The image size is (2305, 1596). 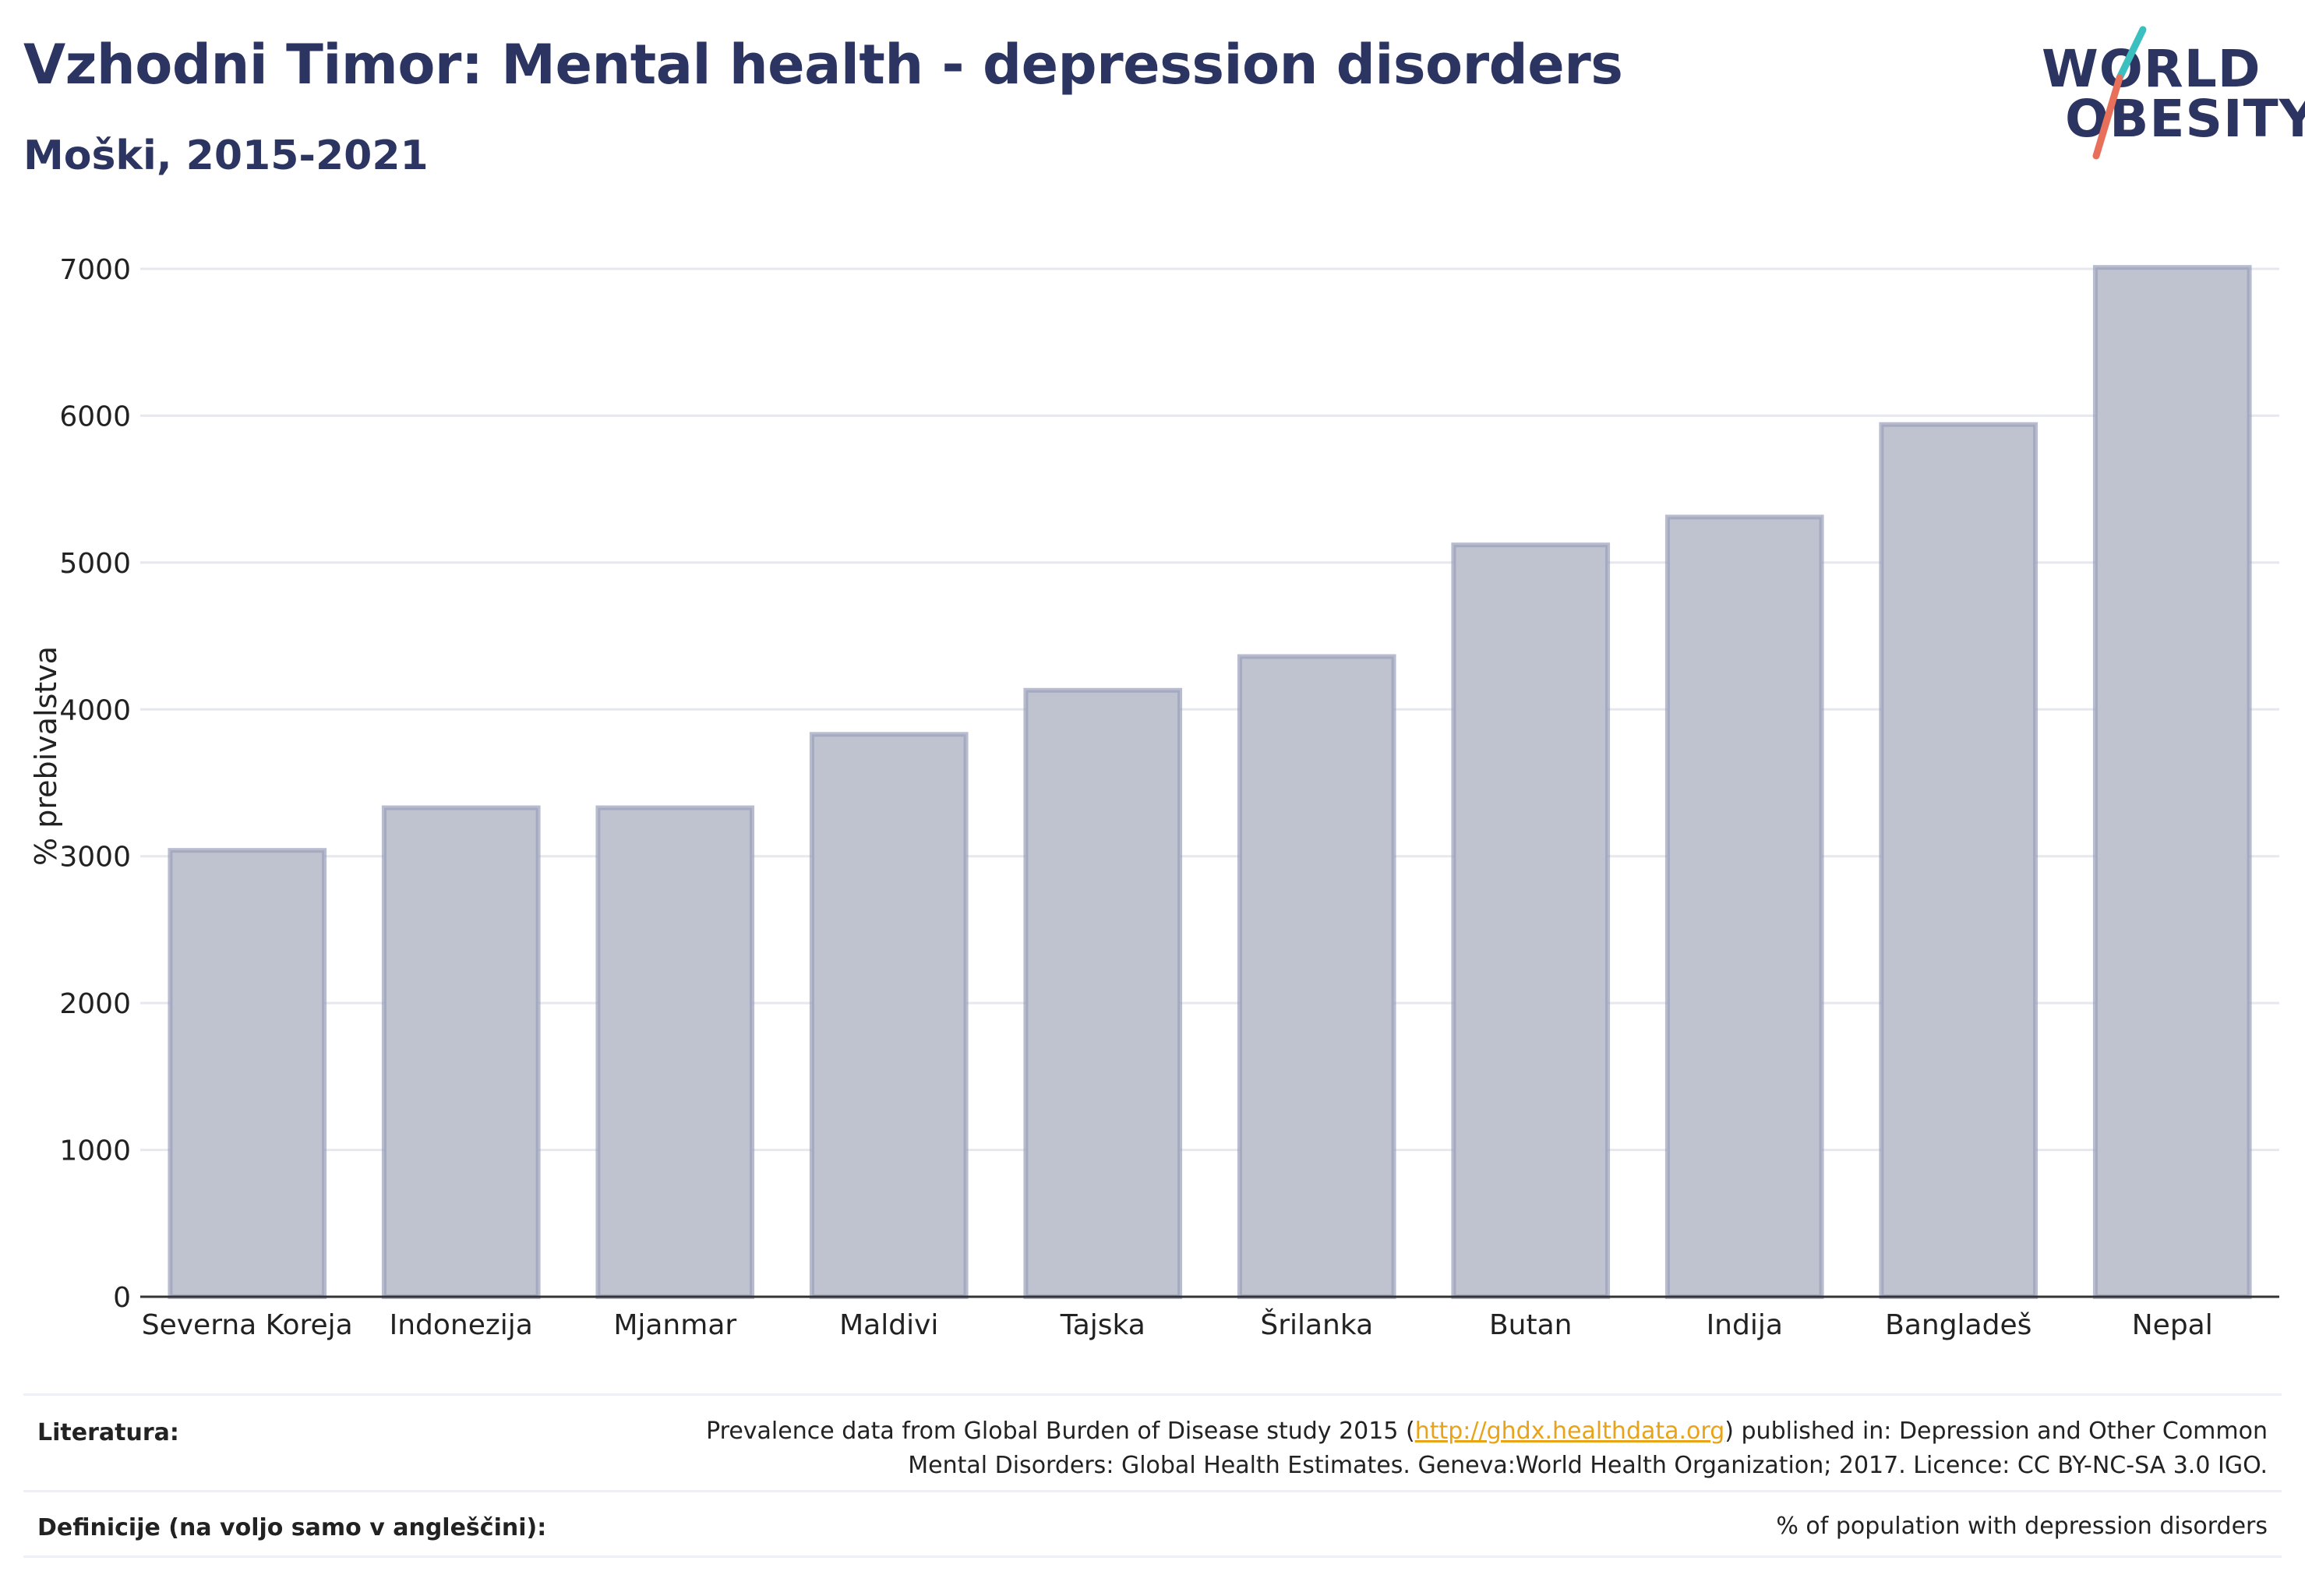 I want to click on y-tick-label: 7000, so click(x=95, y=270).